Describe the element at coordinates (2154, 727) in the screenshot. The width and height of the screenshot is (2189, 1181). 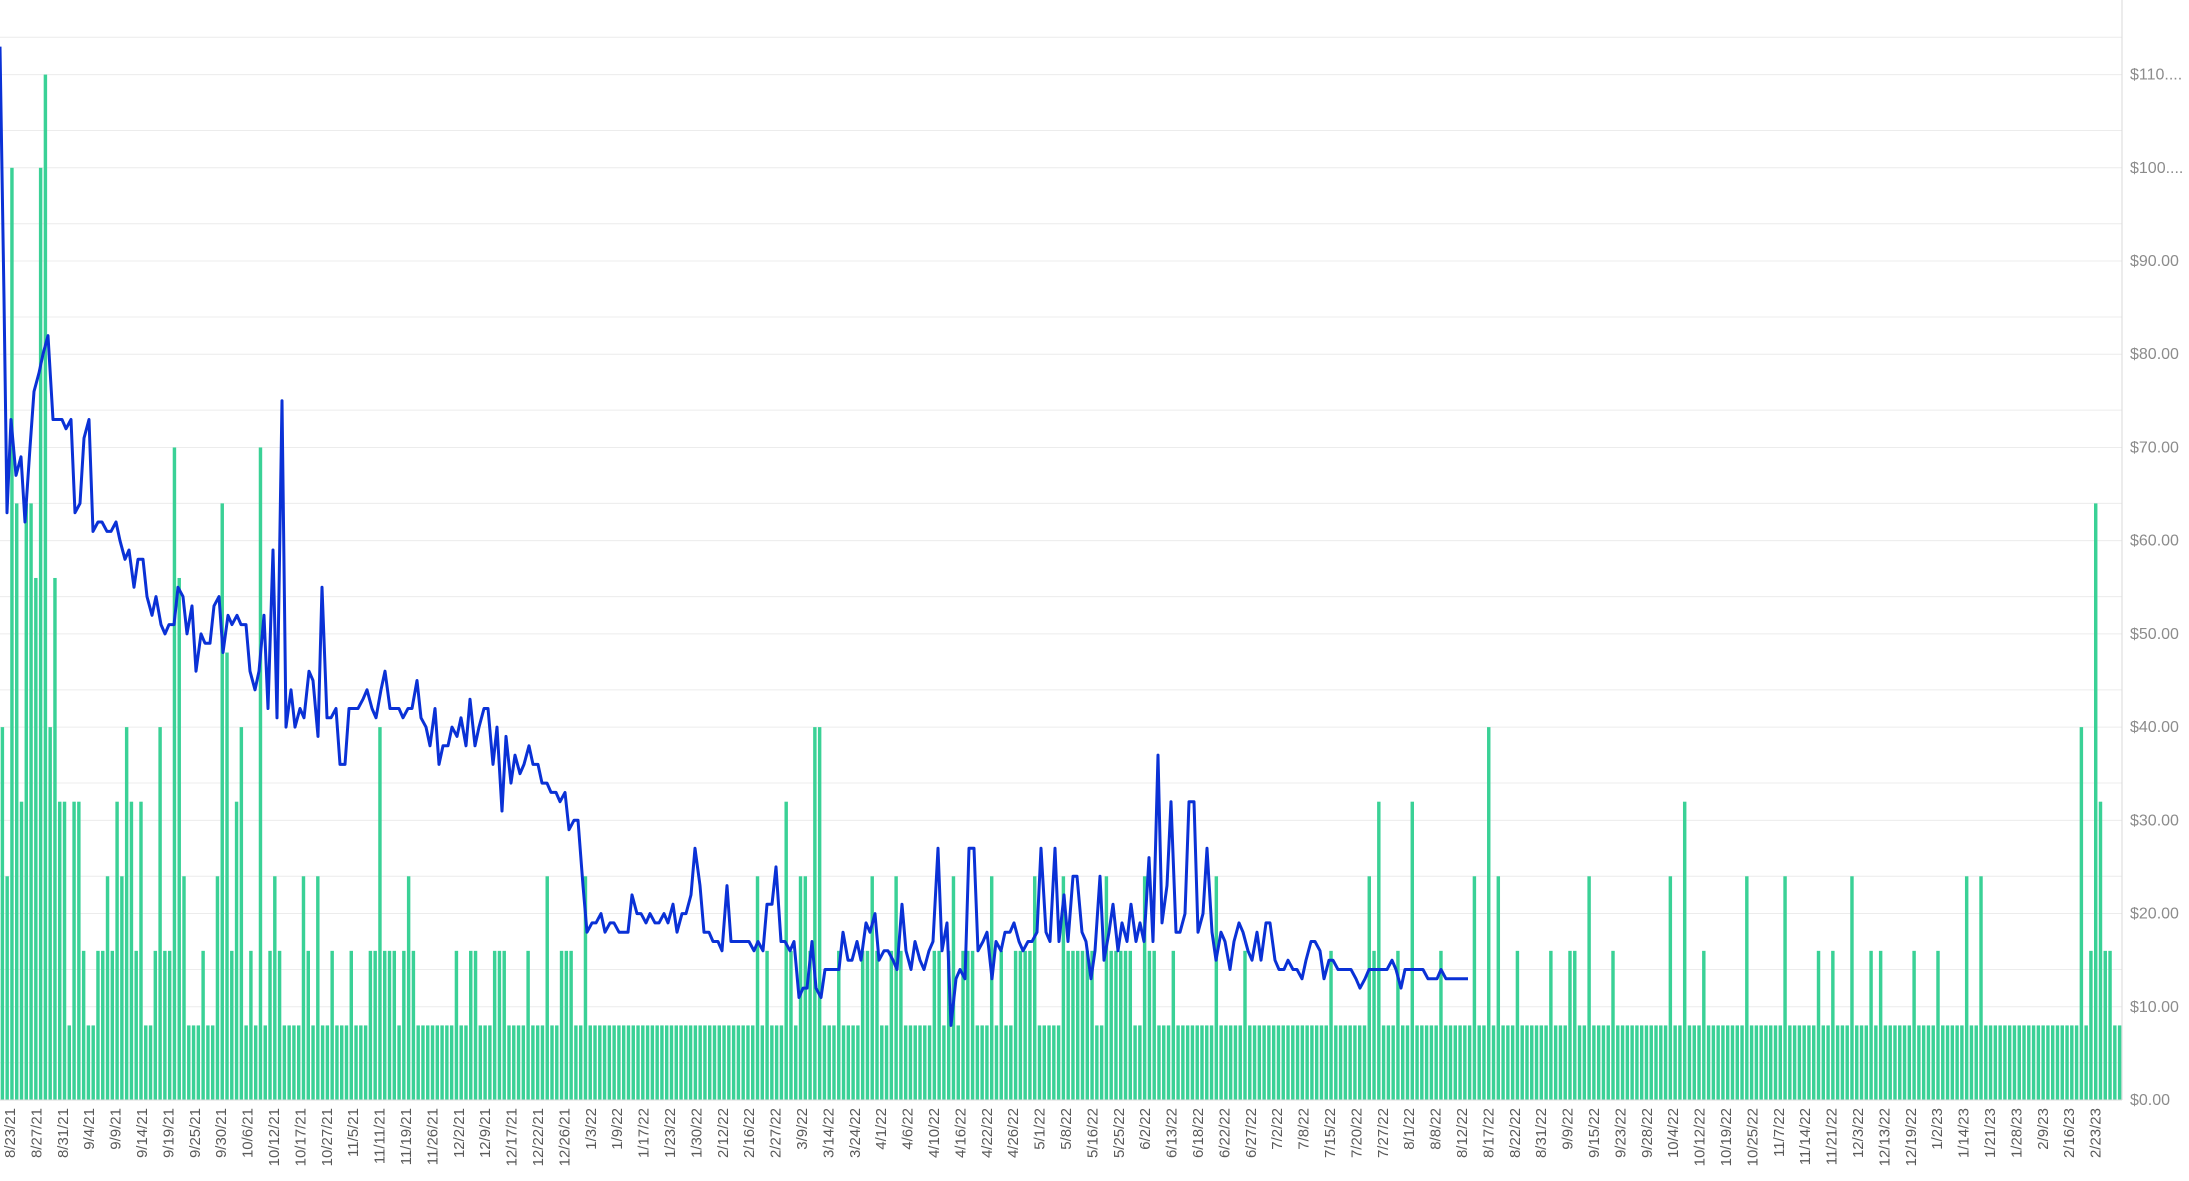
I see `y-tick-label: $40.00` at that location.